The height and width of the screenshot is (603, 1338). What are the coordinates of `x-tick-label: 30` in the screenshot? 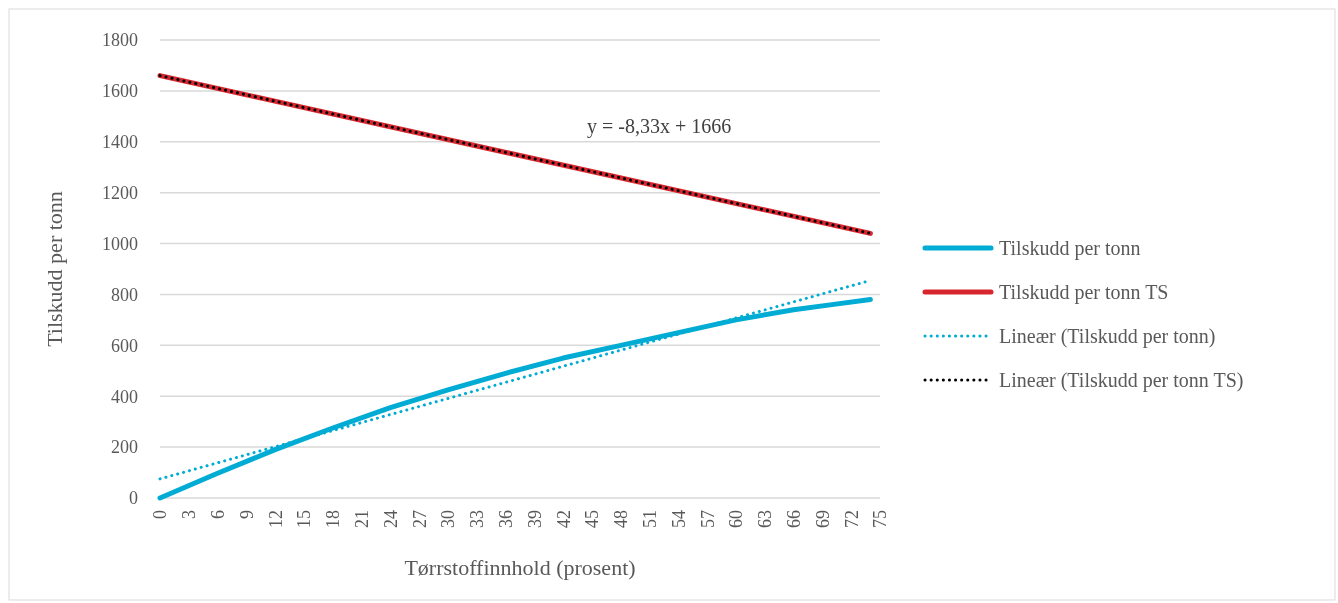 It's located at (448, 519).